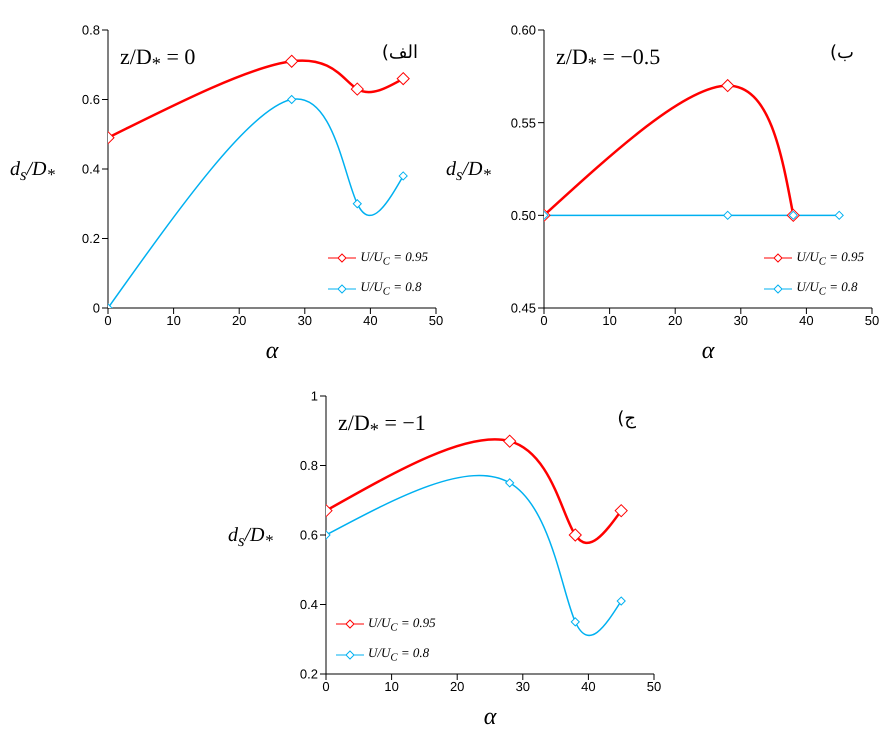 This screenshot has width=882, height=738. What do you see at coordinates (400, 52) in the screenshot?
I see `annotation: الف)` at bounding box center [400, 52].